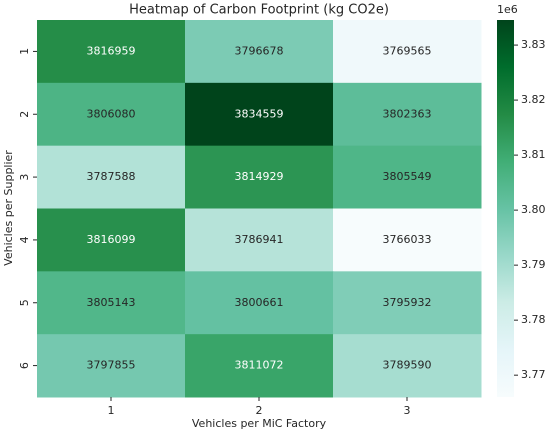 The width and height of the screenshot is (550, 431). Describe the element at coordinates (259, 10) in the screenshot. I see `chart-title: Heatmap of Carbon Footprint (kg CO2e)` at that location.